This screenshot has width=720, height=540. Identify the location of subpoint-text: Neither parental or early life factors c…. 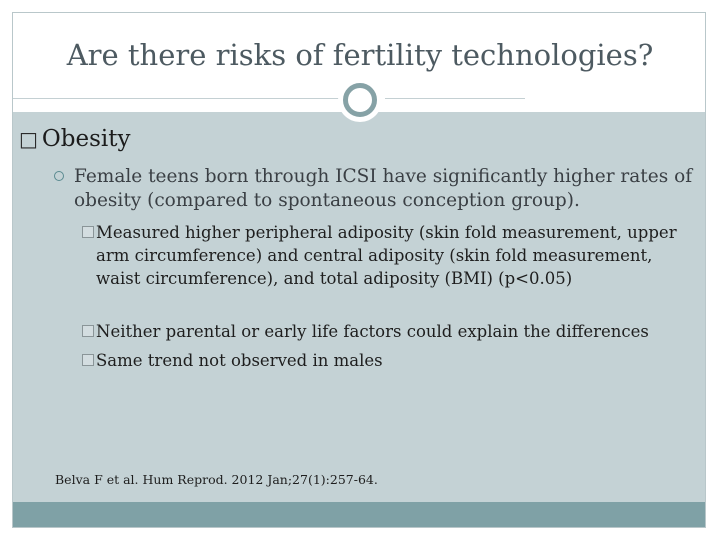
(372, 331).